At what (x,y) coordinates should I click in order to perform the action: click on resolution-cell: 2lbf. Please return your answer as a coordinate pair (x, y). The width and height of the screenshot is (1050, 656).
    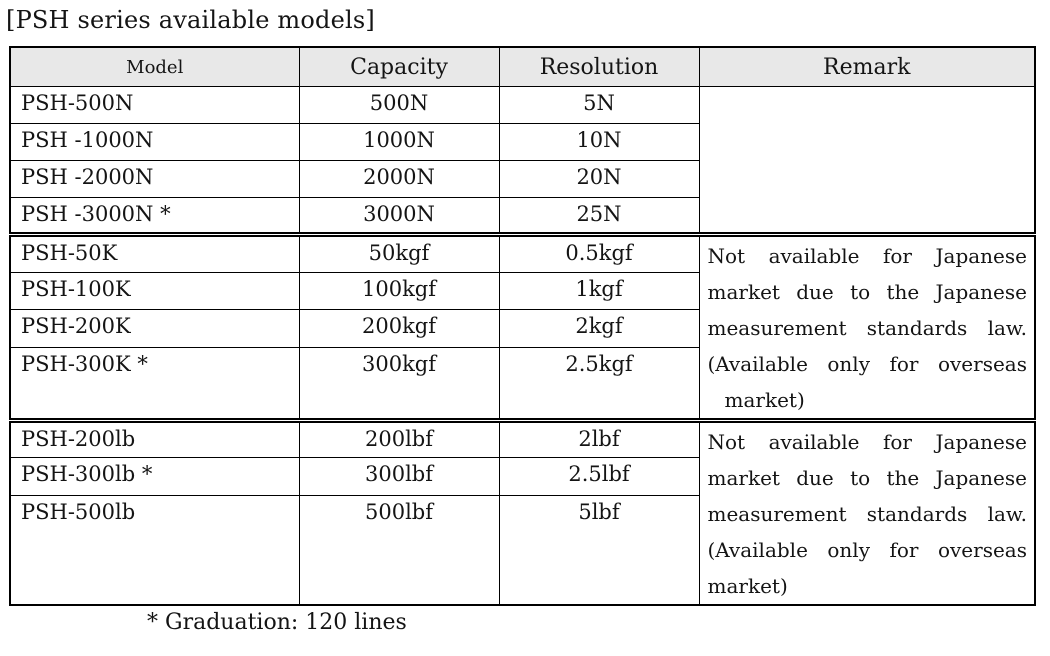
    Looking at the image, I should click on (599, 438).